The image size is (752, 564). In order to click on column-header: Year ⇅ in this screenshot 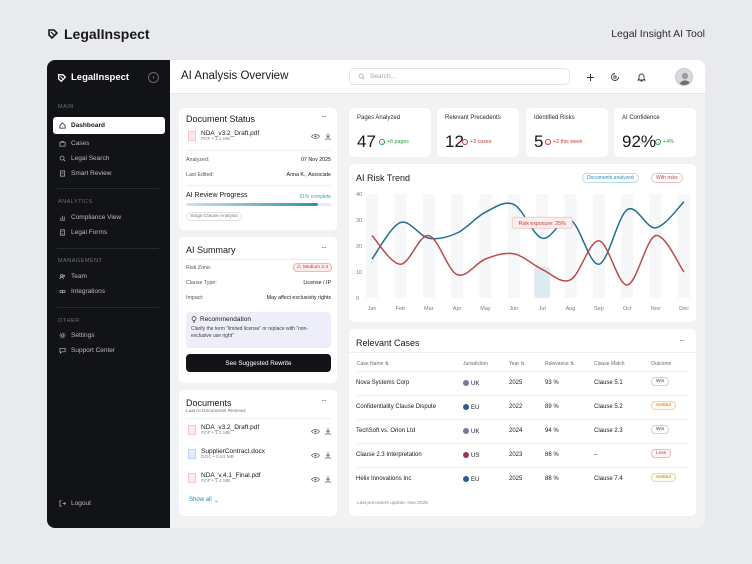, I will do `click(517, 364)`.